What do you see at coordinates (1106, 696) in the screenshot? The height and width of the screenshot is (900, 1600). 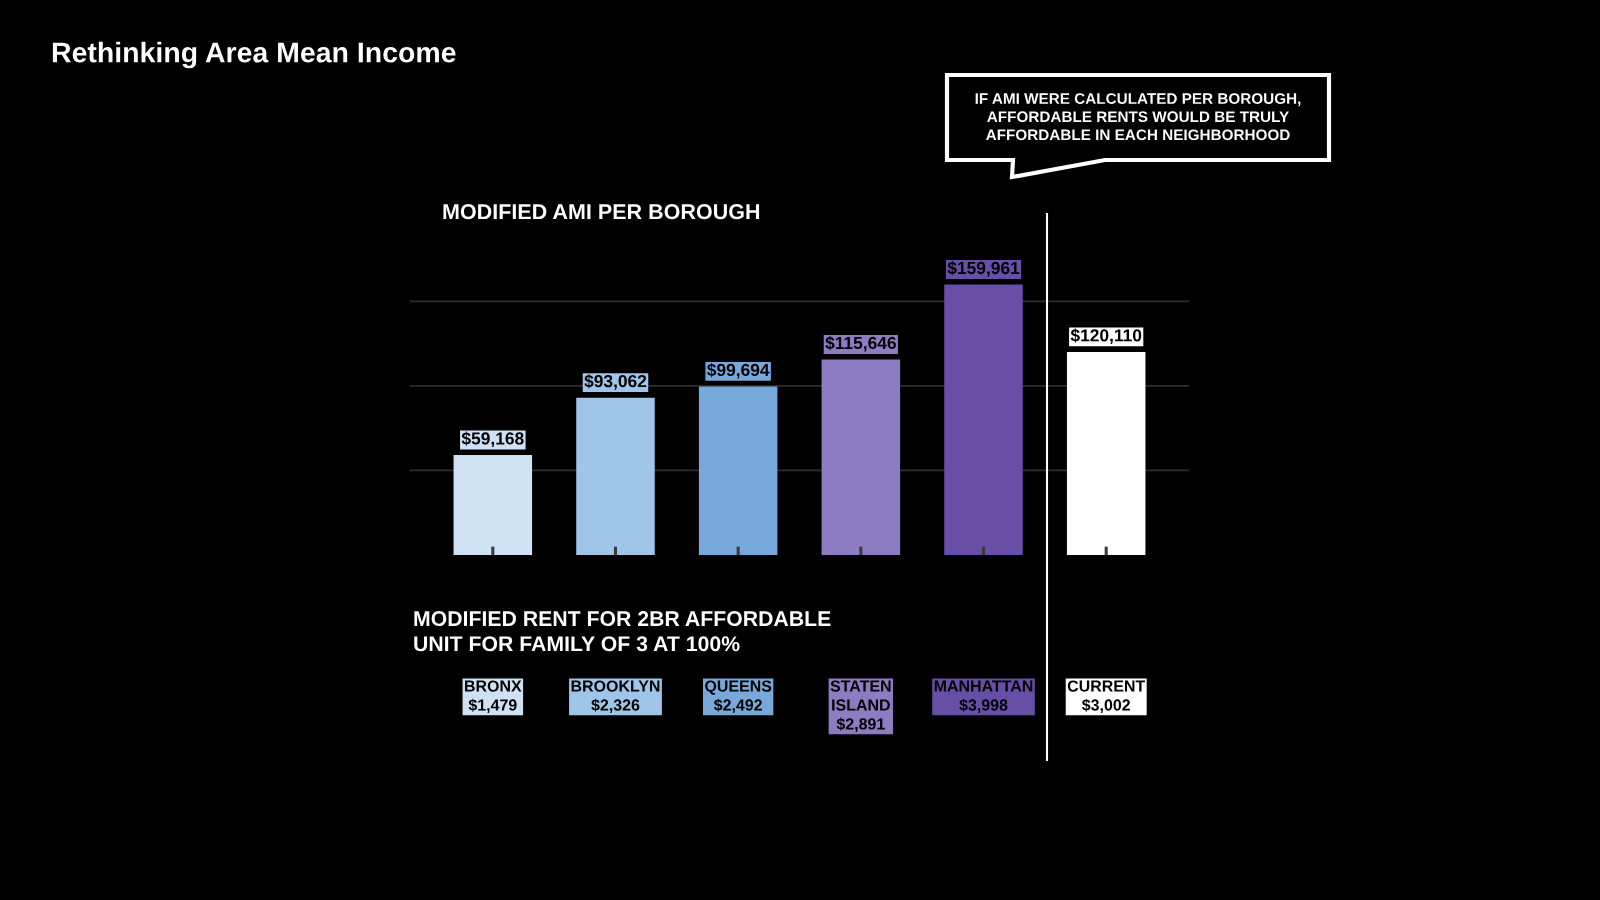 I see `x-tick-label: CURRENT $3,002` at bounding box center [1106, 696].